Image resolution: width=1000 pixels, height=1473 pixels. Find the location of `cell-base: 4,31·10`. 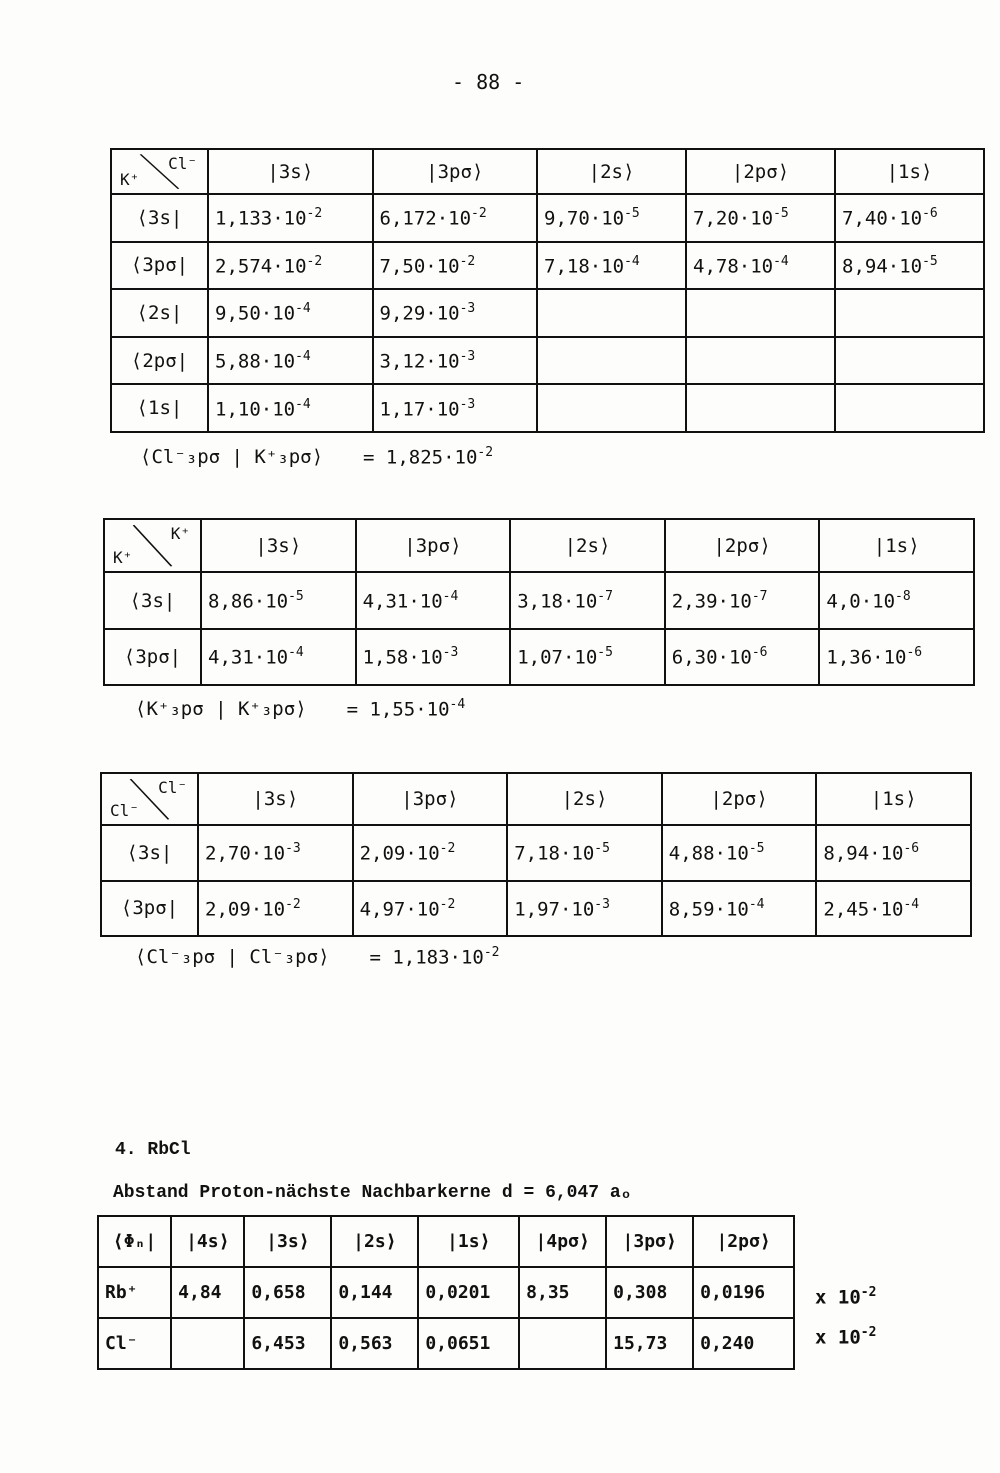

cell-base: 4,31·10 is located at coordinates (248, 657).